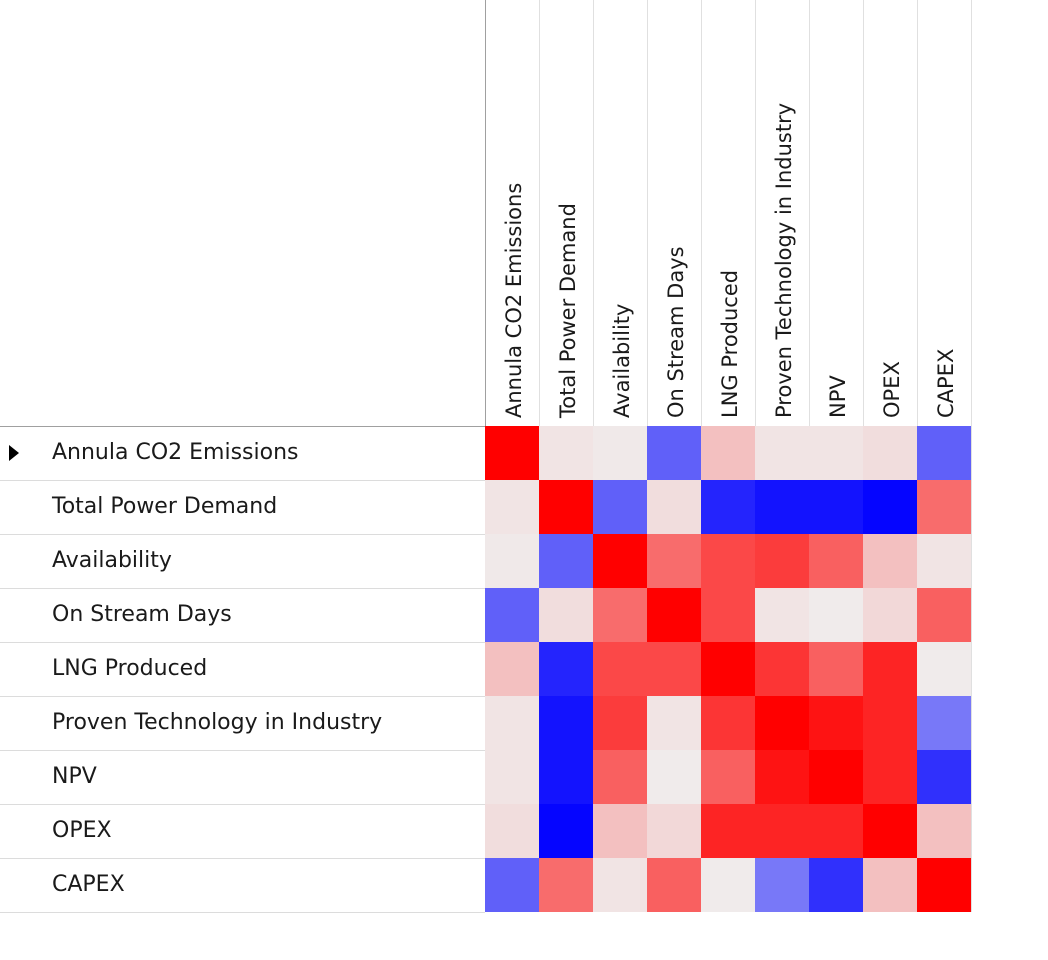  I want to click on row-header: Availability, so click(112, 560).